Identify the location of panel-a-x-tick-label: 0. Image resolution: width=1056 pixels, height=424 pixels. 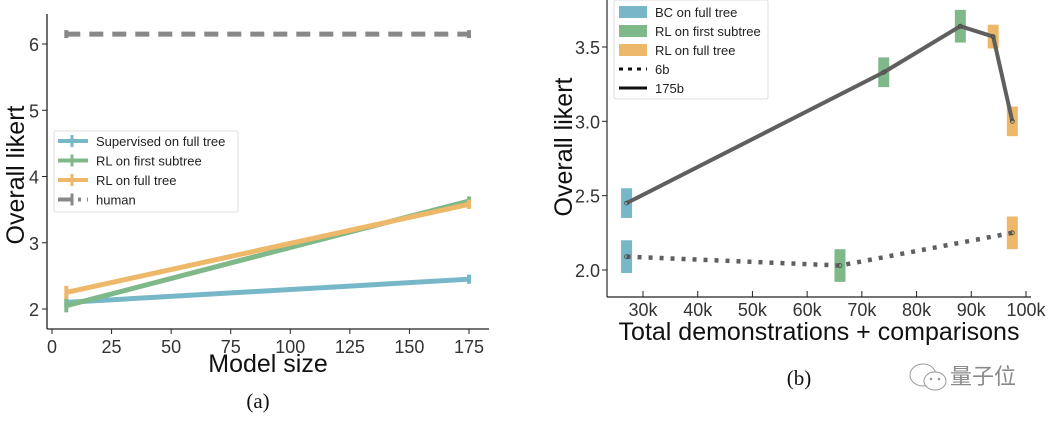
(52, 347).